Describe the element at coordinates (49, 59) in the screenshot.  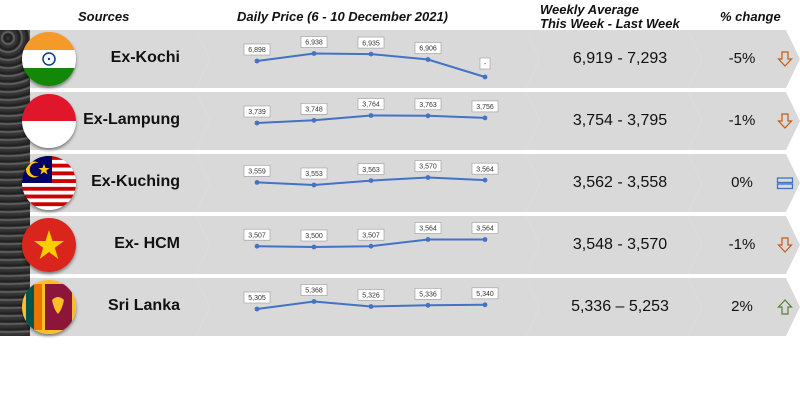
I see `india-flag-icon` at that location.